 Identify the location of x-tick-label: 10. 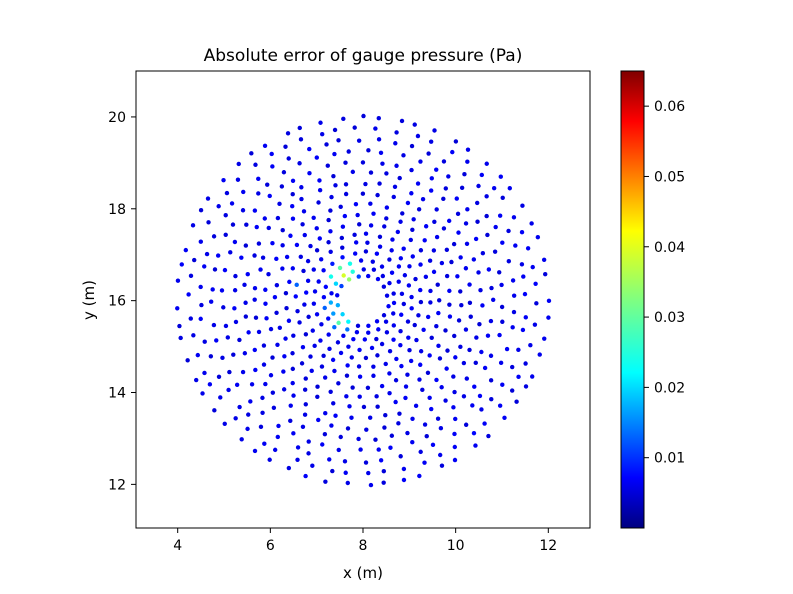
(456, 546).